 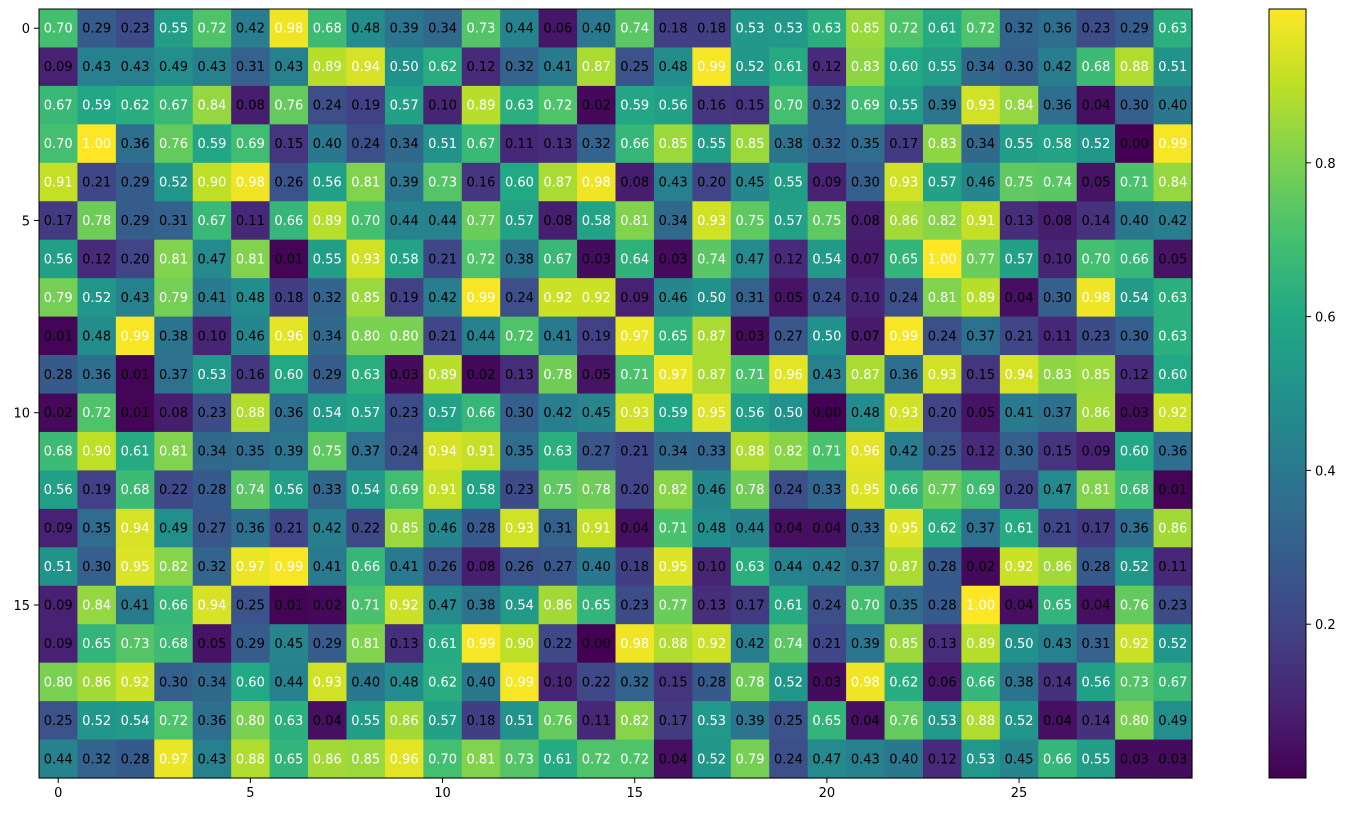 What do you see at coordinates (481, 567) in the screenshot?
I see `cell-value-label: 0.08` at bounding box center [481, 567].